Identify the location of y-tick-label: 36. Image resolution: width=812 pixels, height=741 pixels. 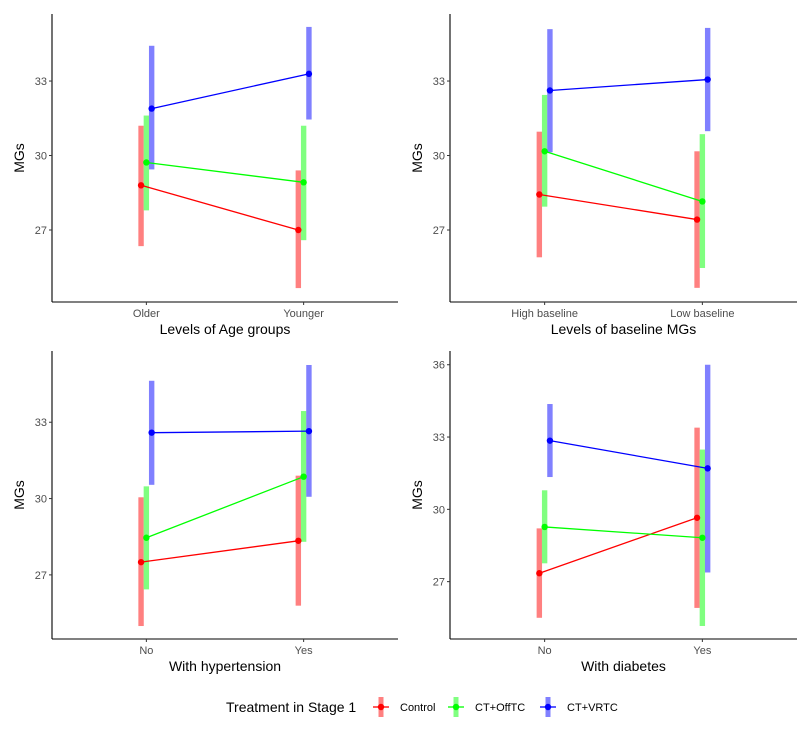
(439, 366).